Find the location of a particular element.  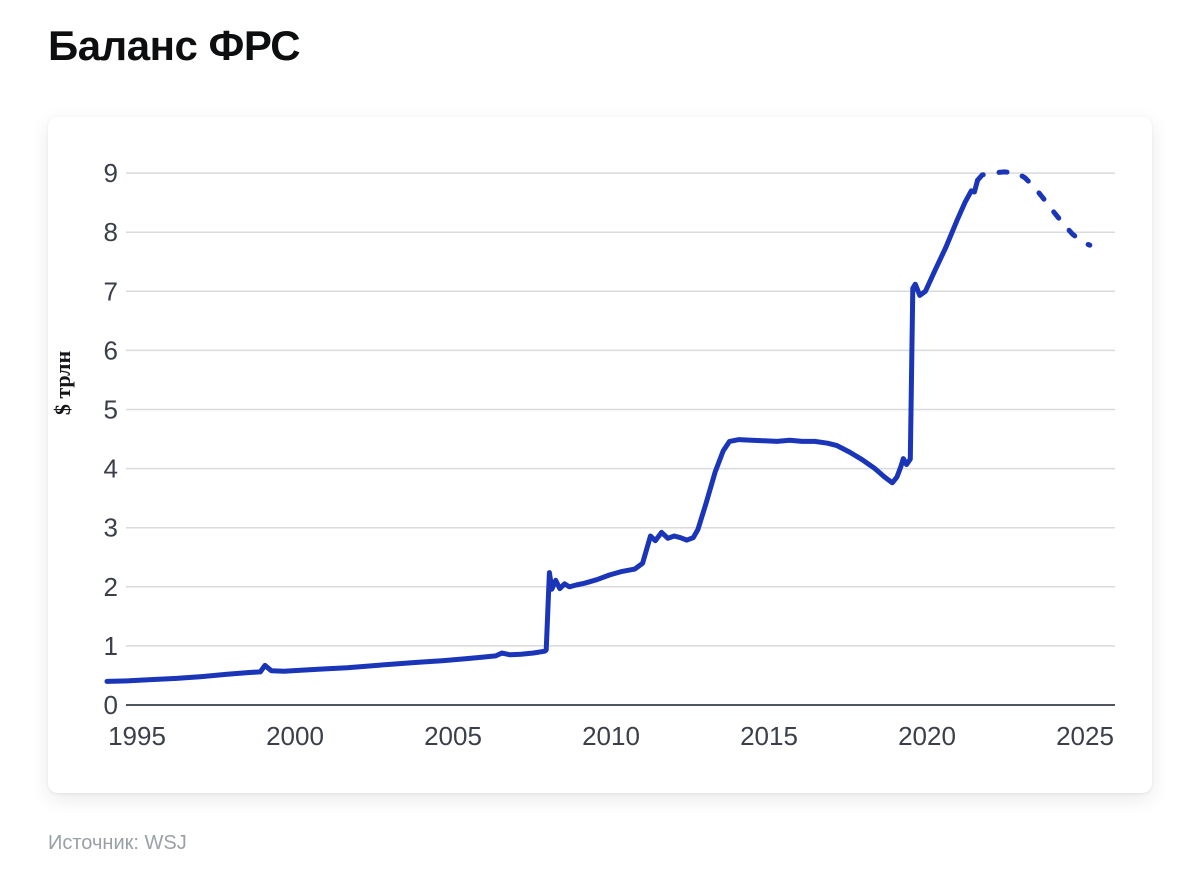

y-axis-title: $ трлн is located at coordinates (62, 383).